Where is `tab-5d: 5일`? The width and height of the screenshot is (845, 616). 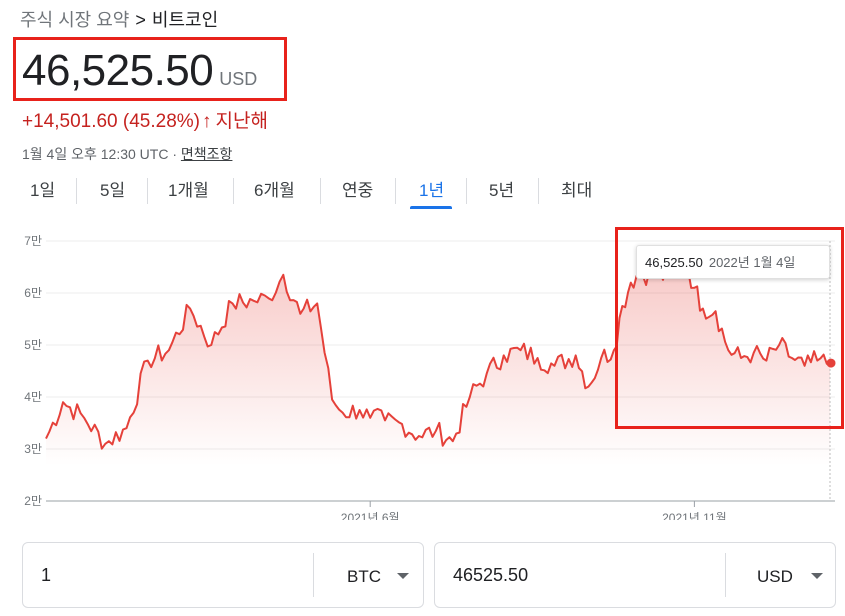
tab-5d: 5일 is located at coordinates (113, 190).